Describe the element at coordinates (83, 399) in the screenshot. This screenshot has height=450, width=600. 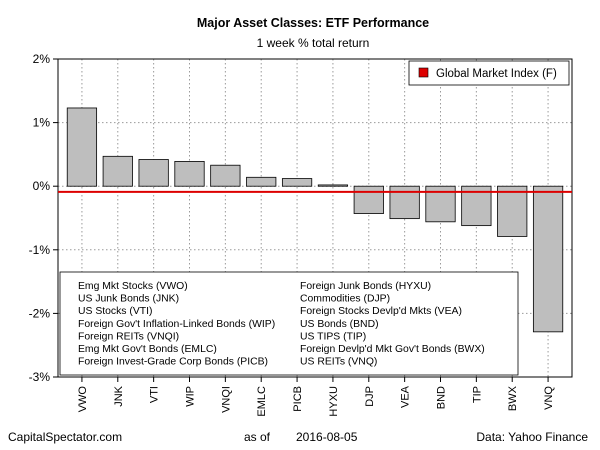
I see `x-tick-label: VWO` at that location.